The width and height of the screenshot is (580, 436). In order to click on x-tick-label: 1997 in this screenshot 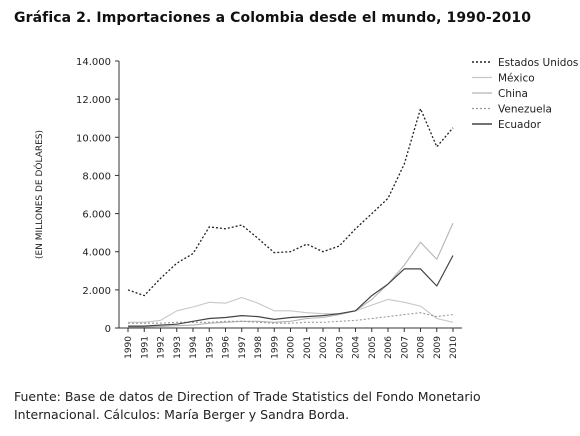, I will do `click(243, 347)`.